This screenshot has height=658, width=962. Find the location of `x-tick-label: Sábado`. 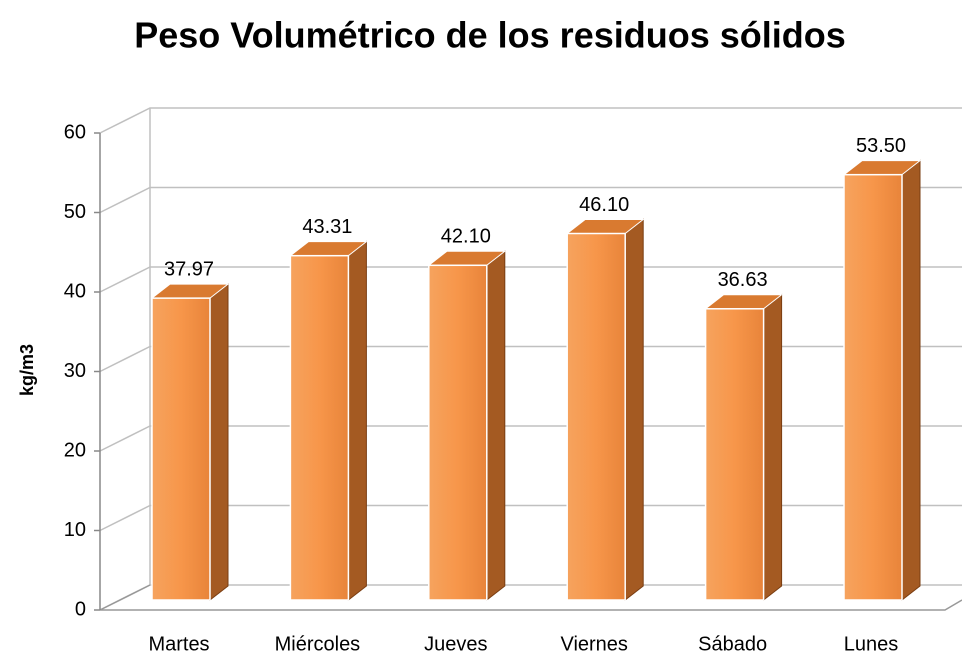

x-tick-label: Sábado is located at coordinates (732, 644).